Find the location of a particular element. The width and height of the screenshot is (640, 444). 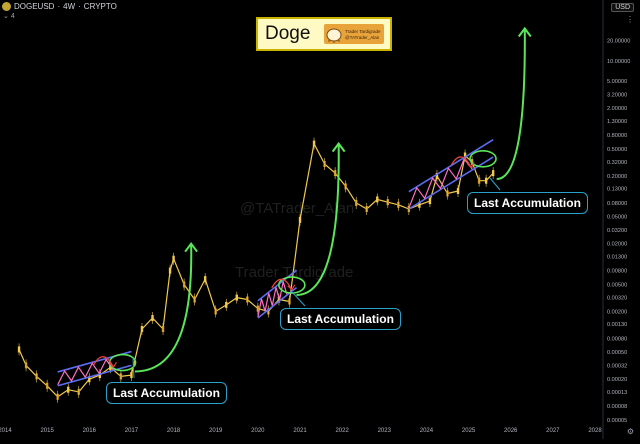

y-tick-label: 0.00032 is located at coordinates (617, 366).